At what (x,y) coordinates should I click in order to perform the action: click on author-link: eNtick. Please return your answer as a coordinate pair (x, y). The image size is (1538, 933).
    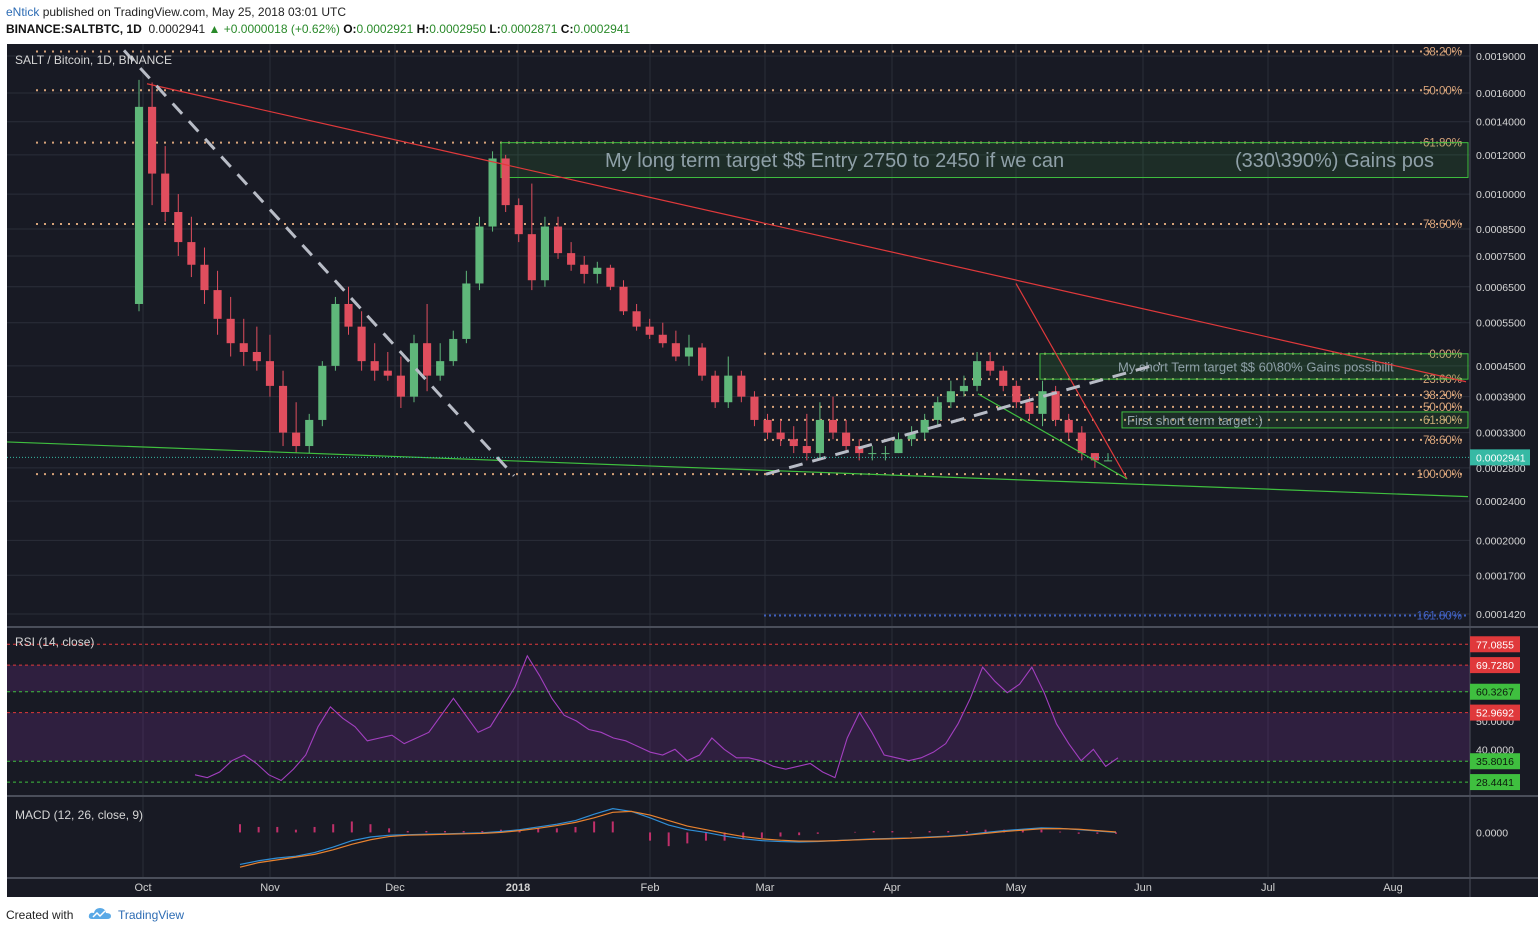
    Looking at the image, I should click on (23, 12).